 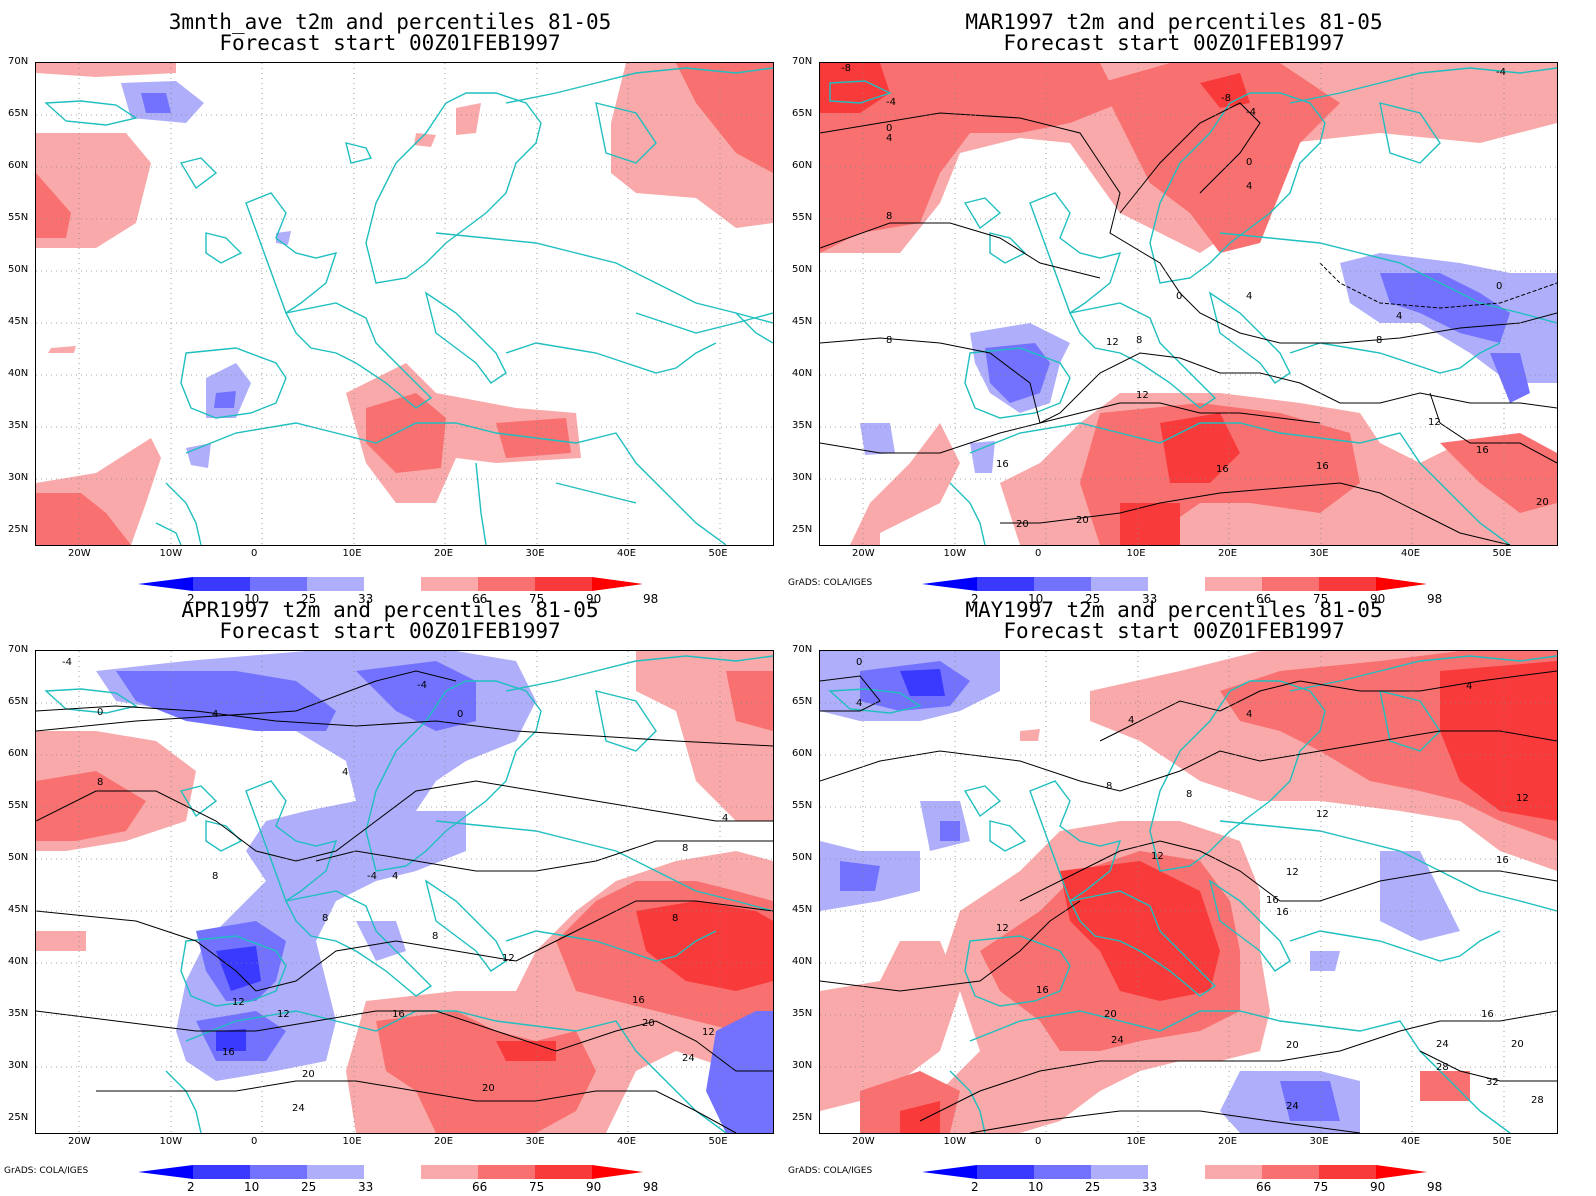 I want to click on colorbar-svg, so click(x=1174, y=584).